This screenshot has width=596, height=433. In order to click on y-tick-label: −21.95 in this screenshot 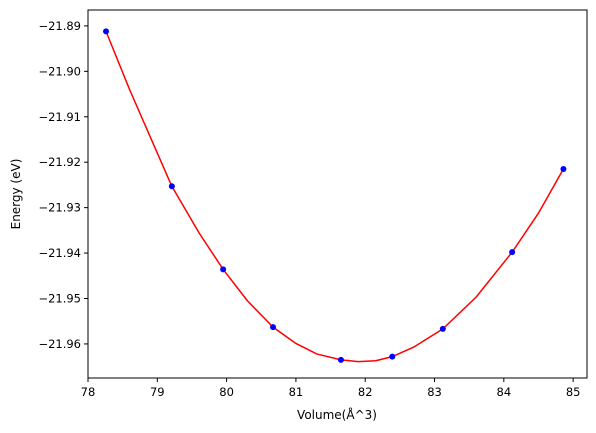, I will do `click(59, 298)`.